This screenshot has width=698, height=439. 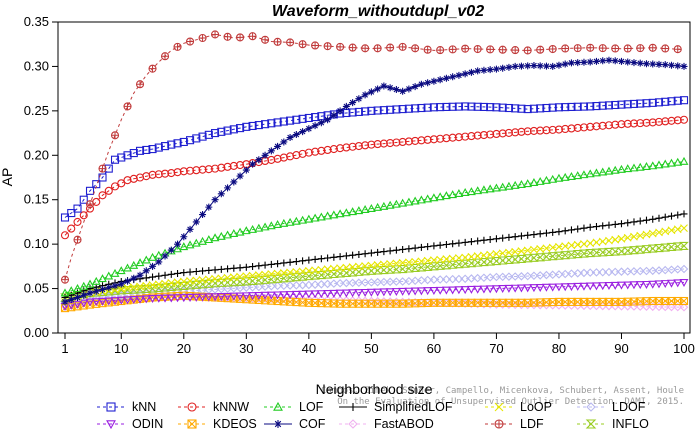 I want to click on legend-entry-simplifiedlof: SimplifiedLOF, so click(x=396, y=407).